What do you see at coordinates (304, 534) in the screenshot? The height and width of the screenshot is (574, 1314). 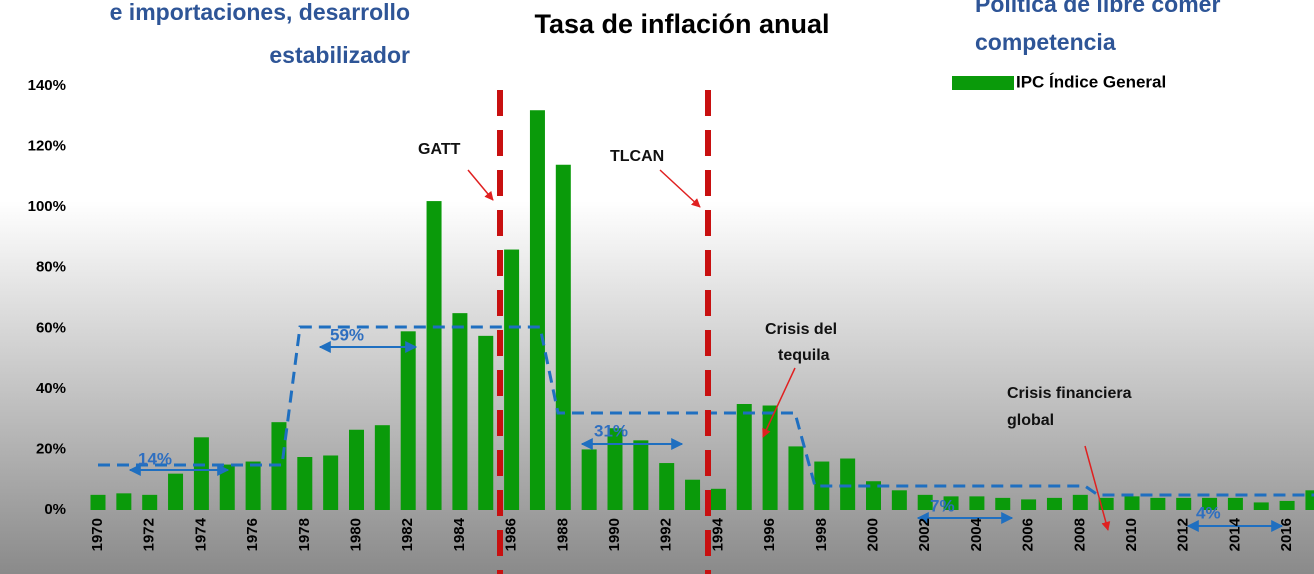 I see `x-tick-label: 1978` at bounding box center [304, 534].